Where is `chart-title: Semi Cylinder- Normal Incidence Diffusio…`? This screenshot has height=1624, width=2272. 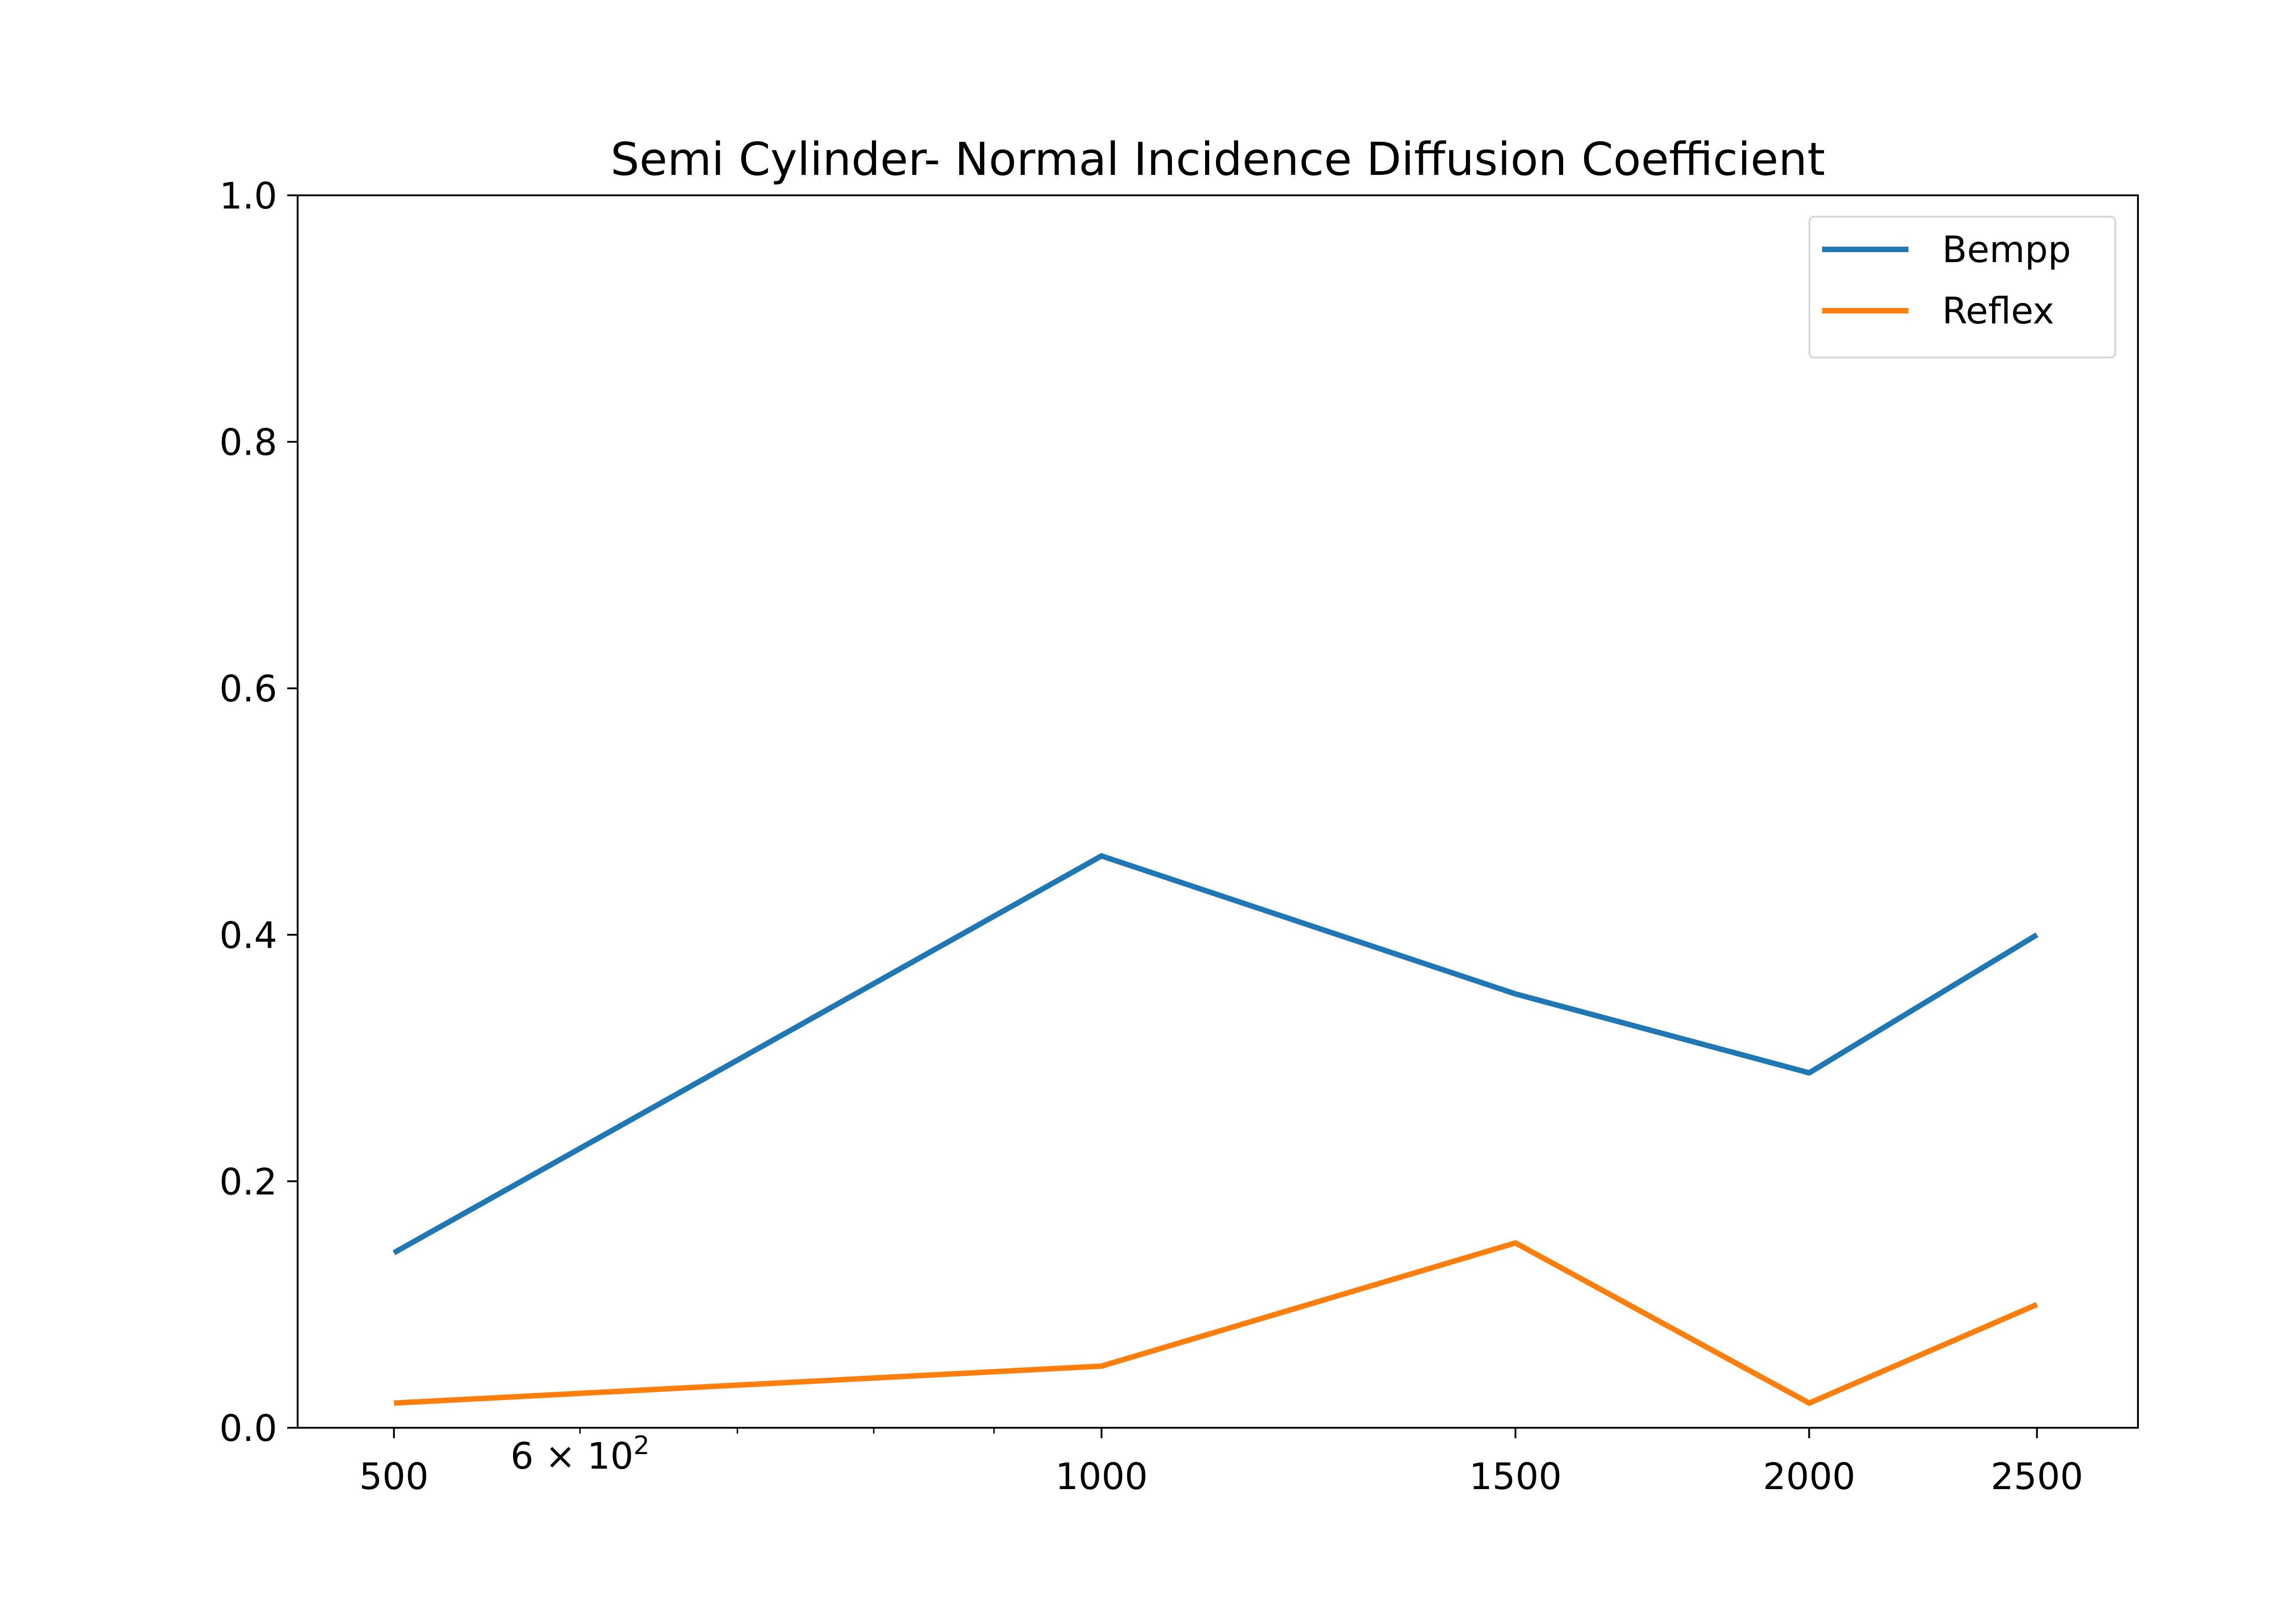 chart-title: Semi Cylinder- Normal Incidence Diffusio… is located at coordinates (1218, 159).